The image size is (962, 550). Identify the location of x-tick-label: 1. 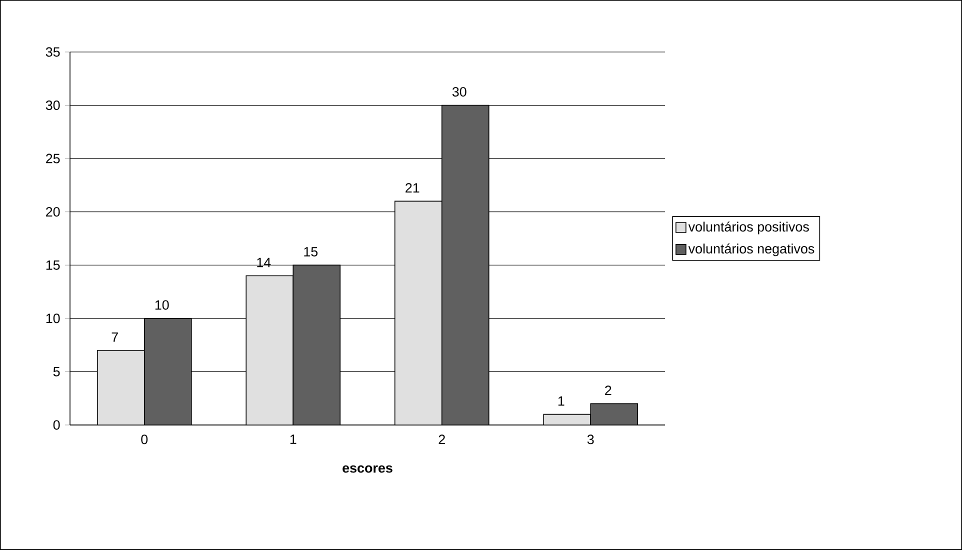
(293, 439).